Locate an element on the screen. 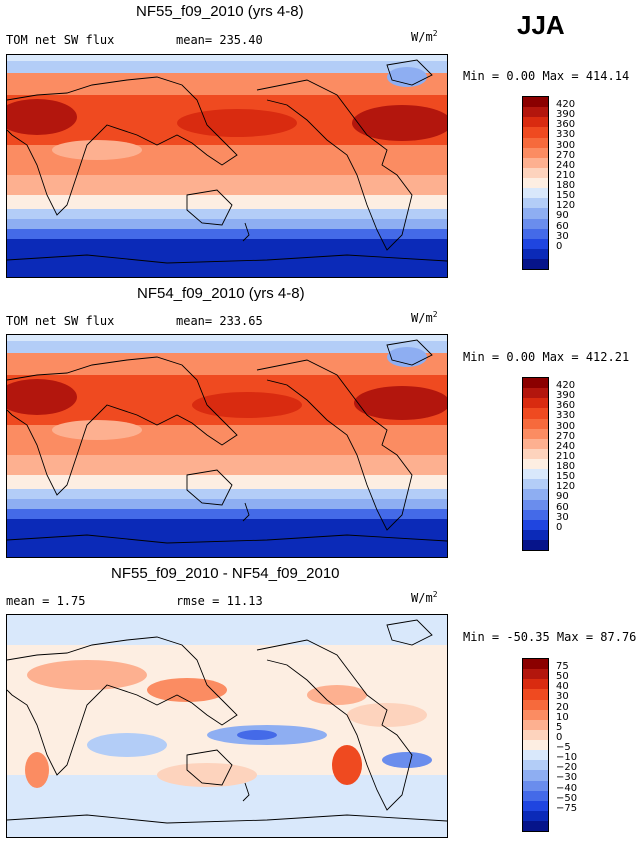  panel-3-title: NF55_f09_2010 - NF54_f09_2010 is located at coordinates (225, 573).